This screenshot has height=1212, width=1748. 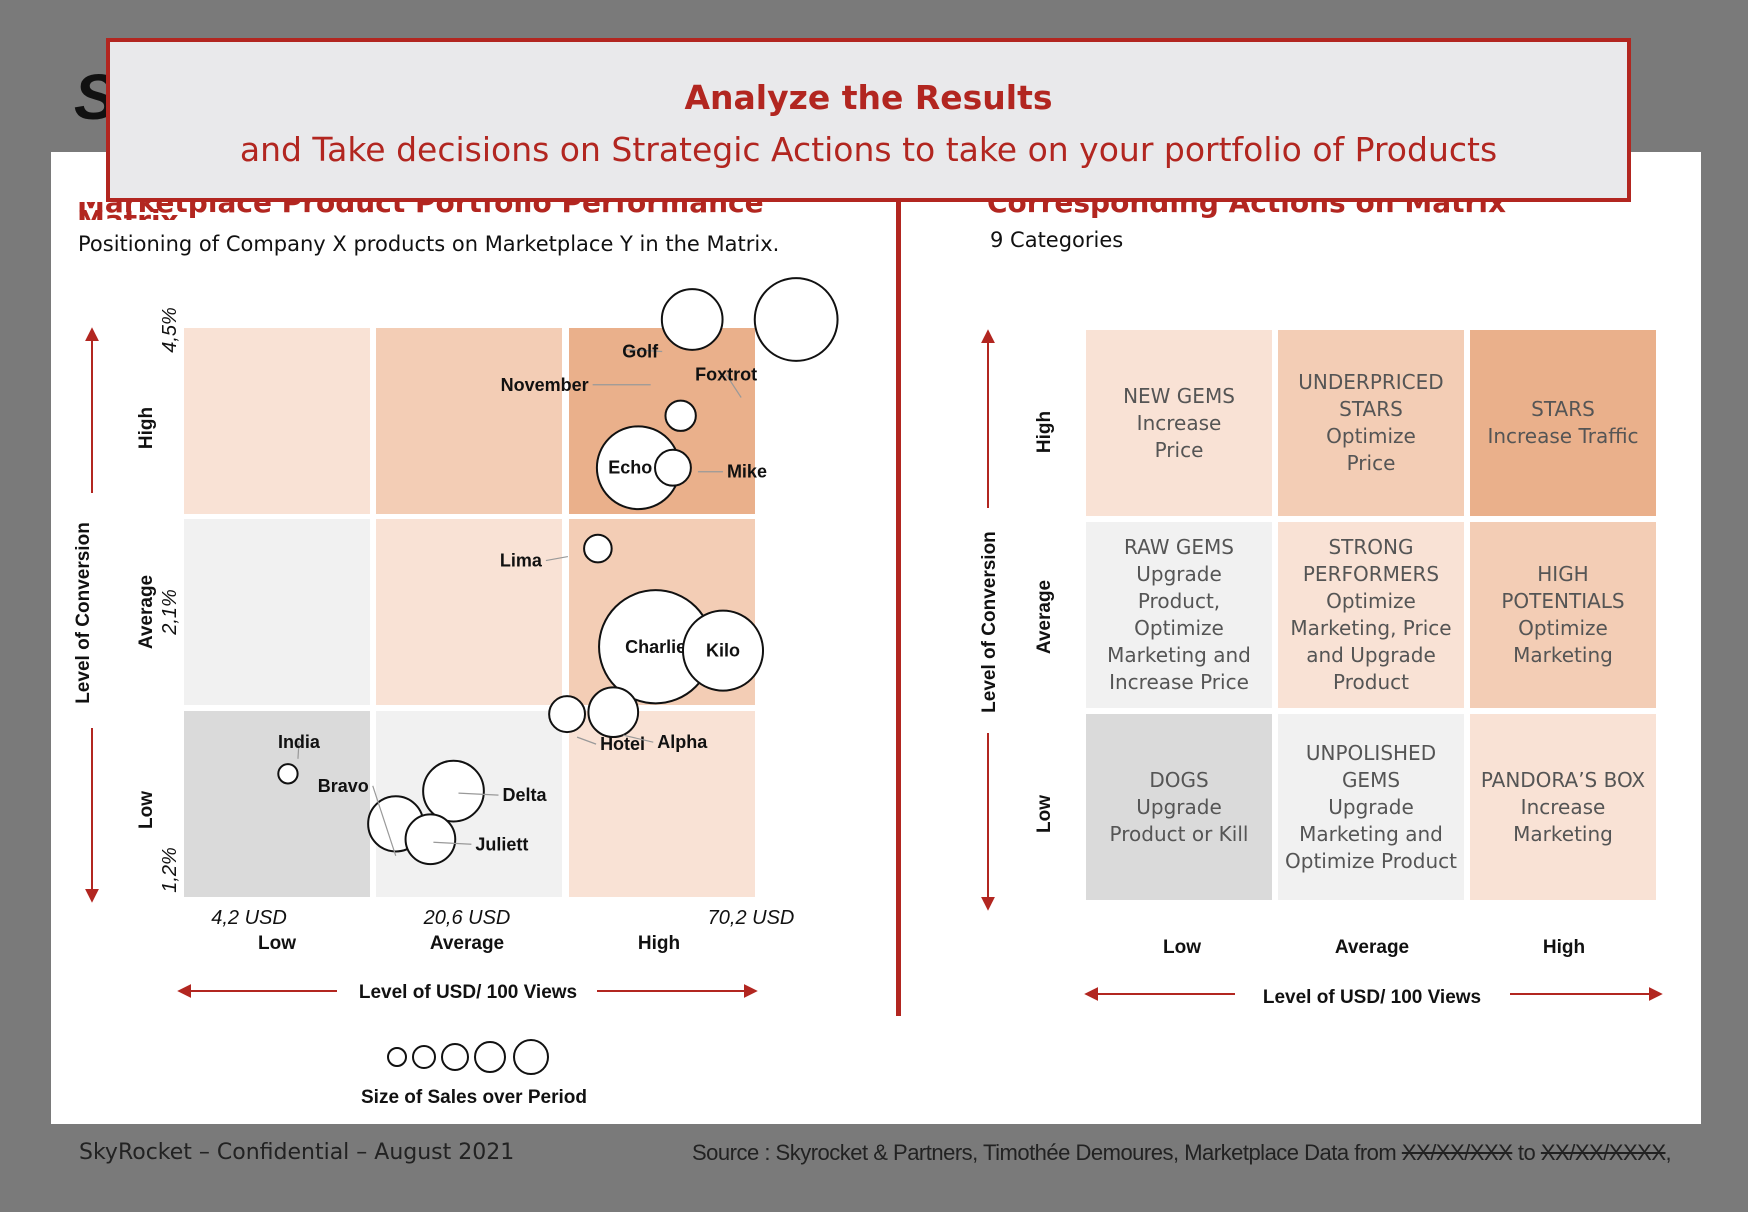 I want to click on action-cell-text: NEW GEMS Increase Price, so click(x=1179, y=422).